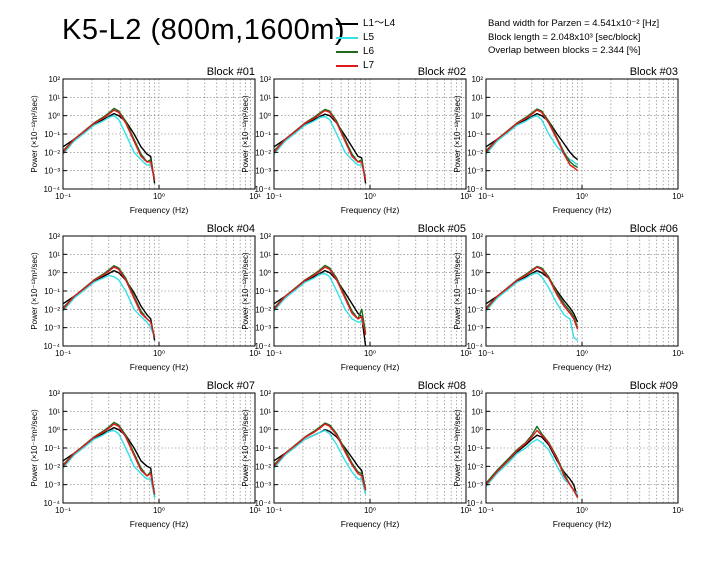  What do you see at coordinates (204, 30) in the screenshot?
I see `figure-title: K5-L2 (800m,1600m)` at bounding box center [204, 30].